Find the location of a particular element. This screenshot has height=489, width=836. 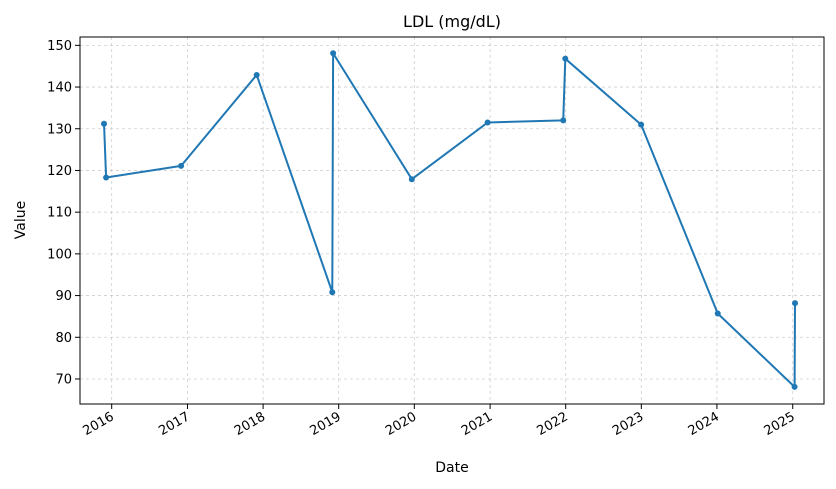

y-tick-label: 70 is located at coordinates (63, 379).